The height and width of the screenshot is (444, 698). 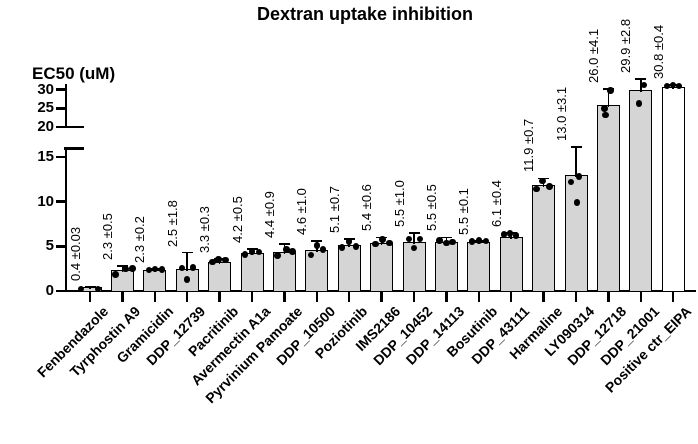 What do you see at coordinates (269, 214) in the screenshot?
I see `bar-value-label: 4.4 ±0.9` at bounding box center [269, 214].